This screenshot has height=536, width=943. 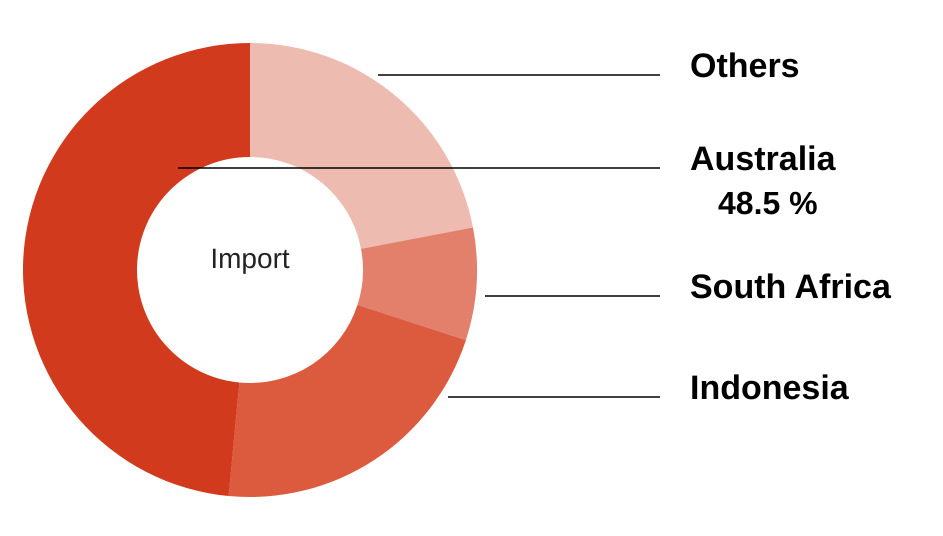 What do you see at coordinates (763, 159) in the screenshot?
I see `slice-label: Australia` at bounding box center [763, 159].